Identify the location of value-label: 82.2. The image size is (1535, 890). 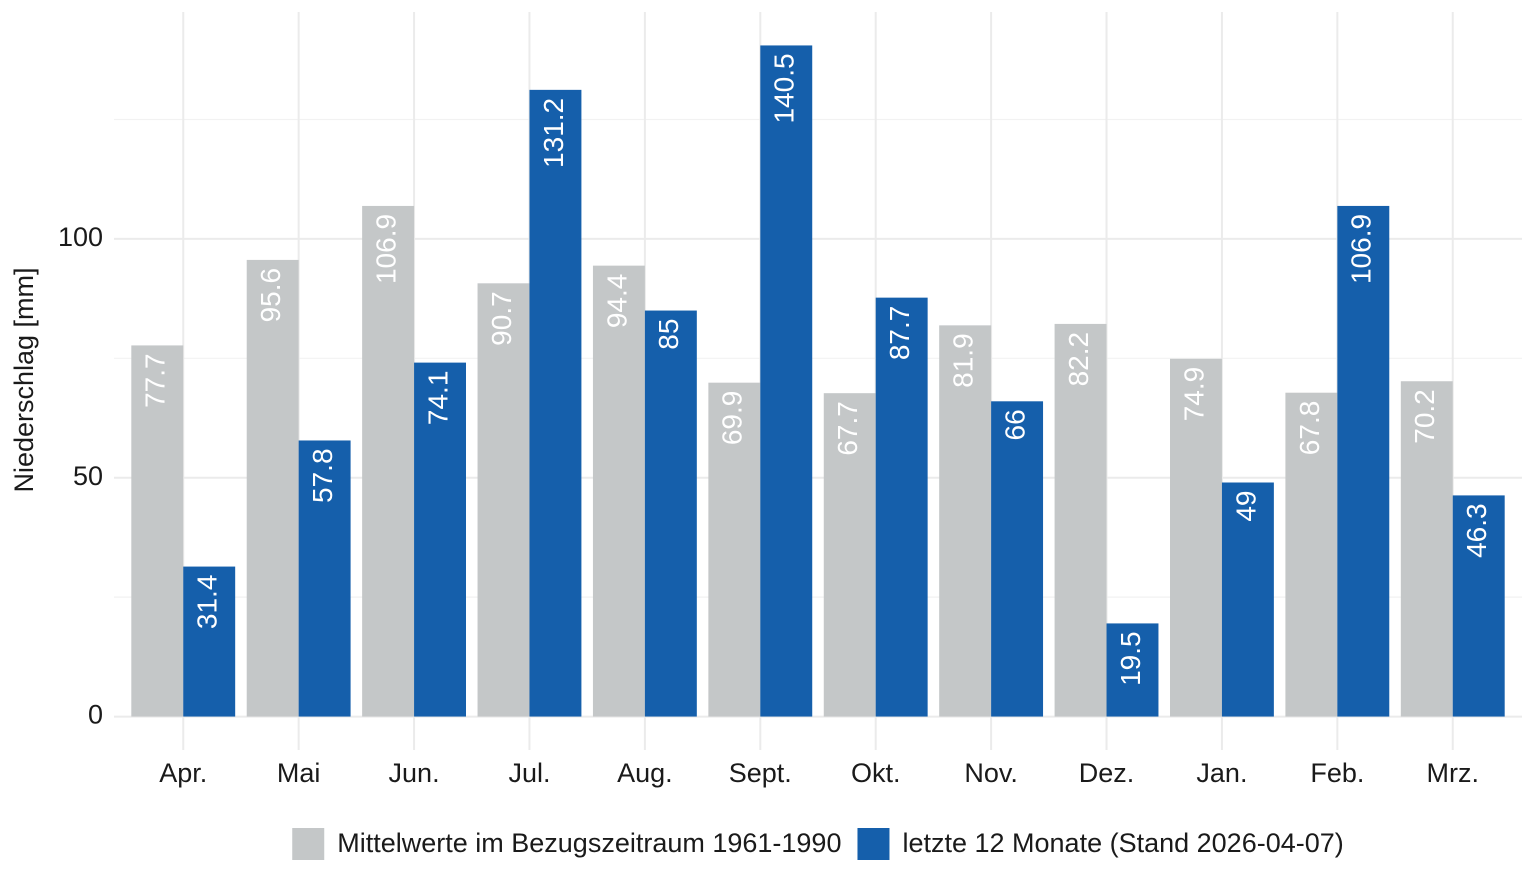
(1078, 359).